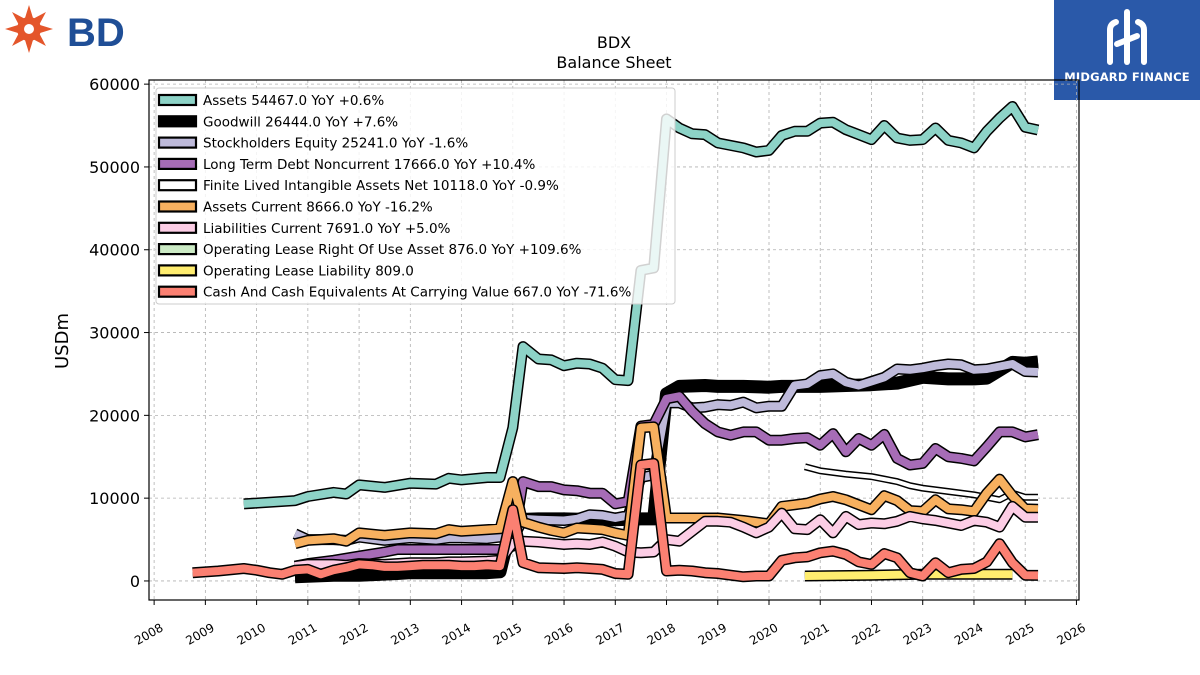  What do you see at coordinates (507, 633) in the screenshot?
I see `x-tick-label: 2015` at bounding box center [507, 633].